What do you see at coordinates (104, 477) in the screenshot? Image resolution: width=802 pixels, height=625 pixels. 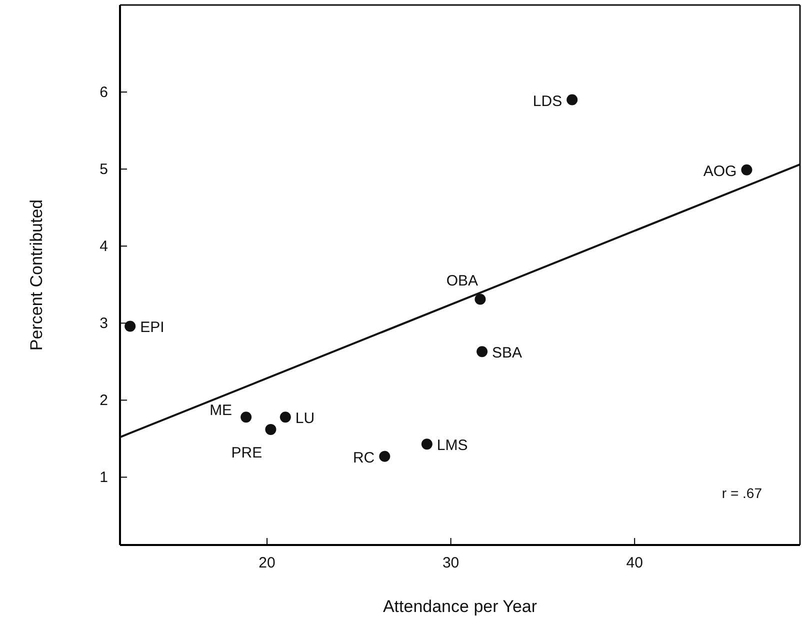 I see `y-tick-label: 1` at bounding box center [104, 477].